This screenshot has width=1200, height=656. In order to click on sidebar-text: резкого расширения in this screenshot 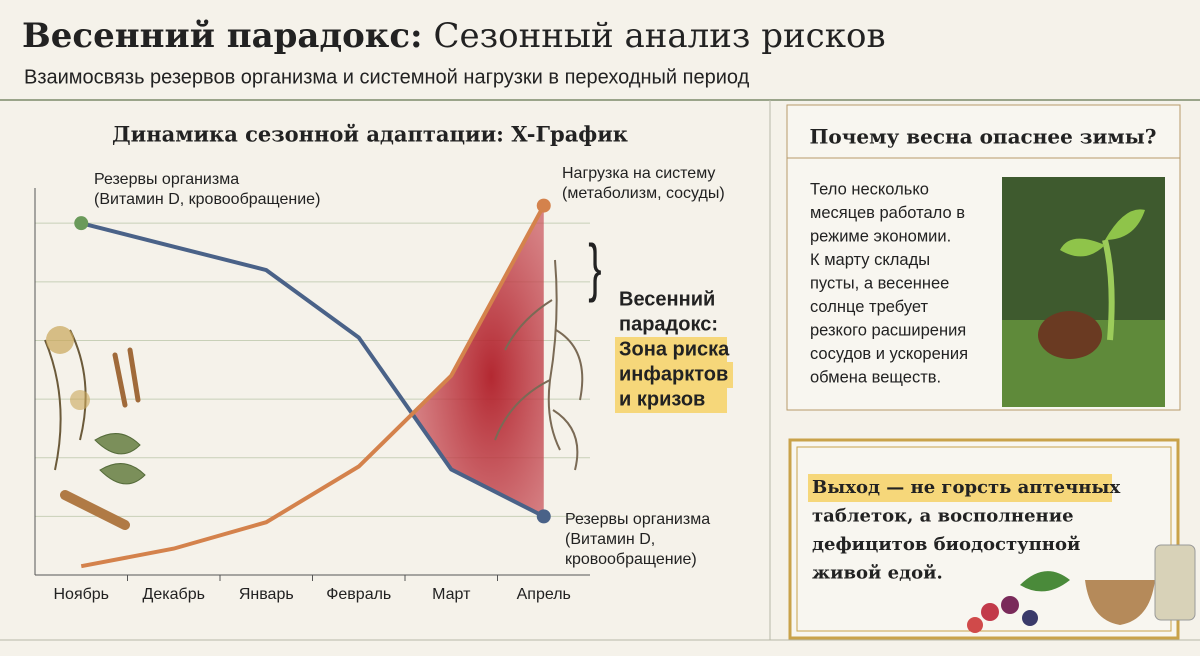, I will do `click(888, 330)`.